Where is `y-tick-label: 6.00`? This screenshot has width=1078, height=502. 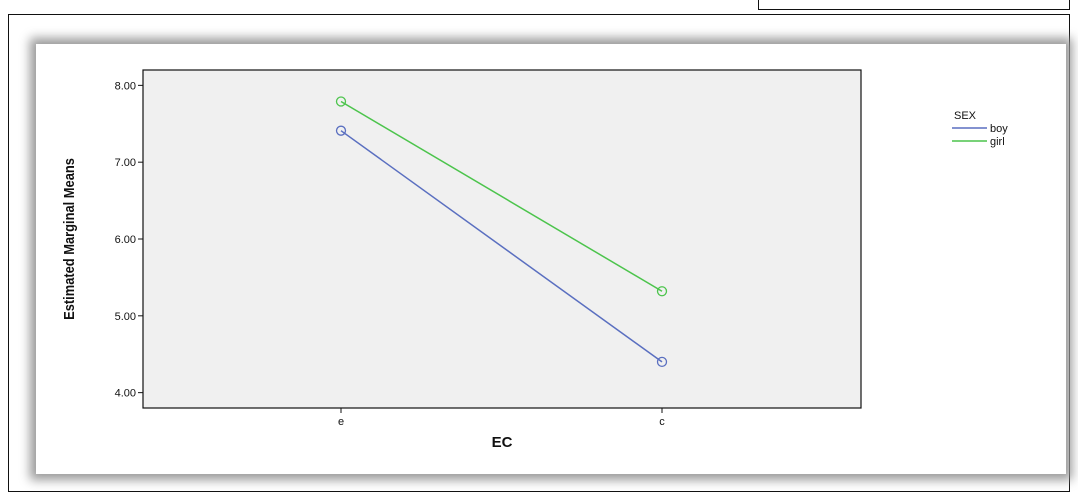 y-tick-label: 6.00 is located at coordinates (125, 240).